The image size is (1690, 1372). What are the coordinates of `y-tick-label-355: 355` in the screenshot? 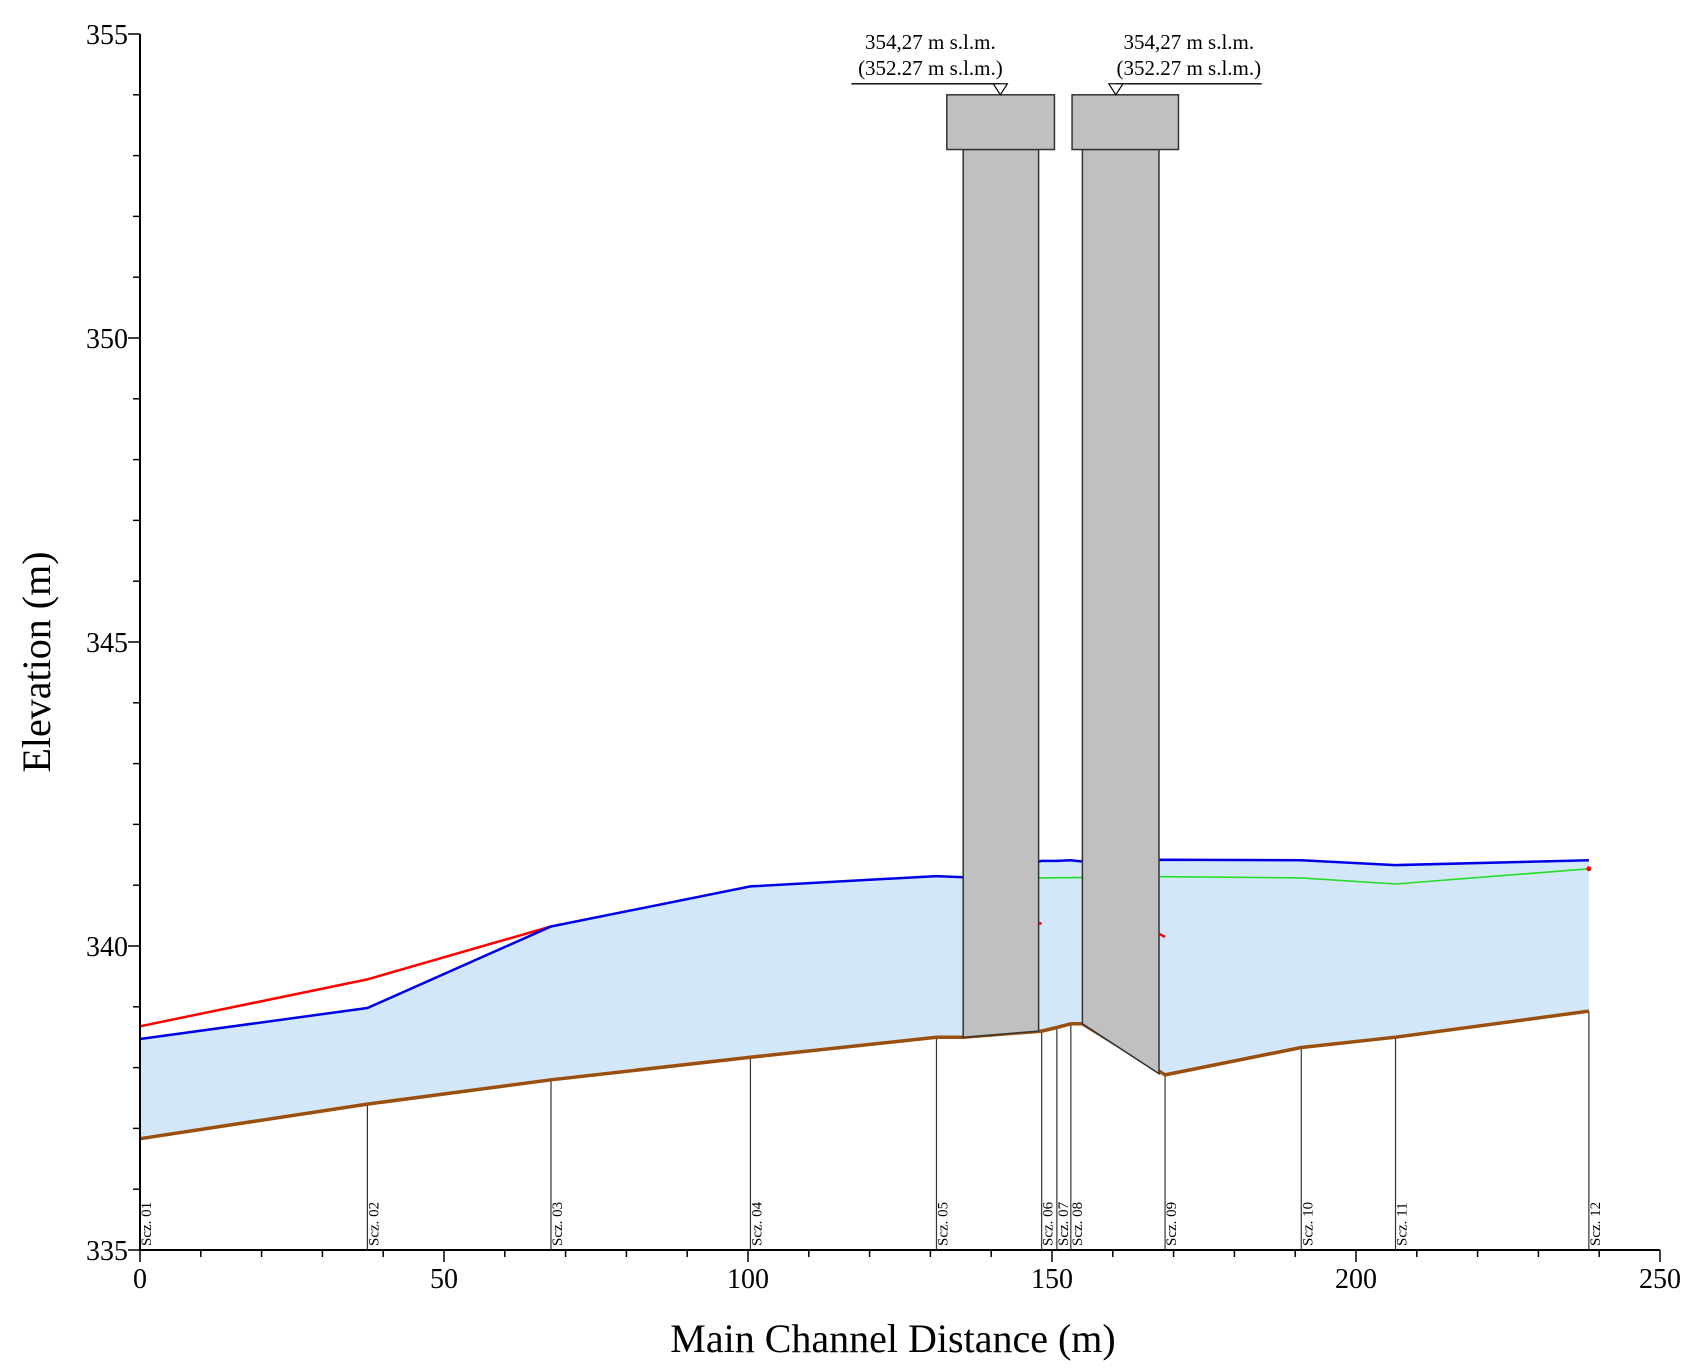 It's located at (107, 35).